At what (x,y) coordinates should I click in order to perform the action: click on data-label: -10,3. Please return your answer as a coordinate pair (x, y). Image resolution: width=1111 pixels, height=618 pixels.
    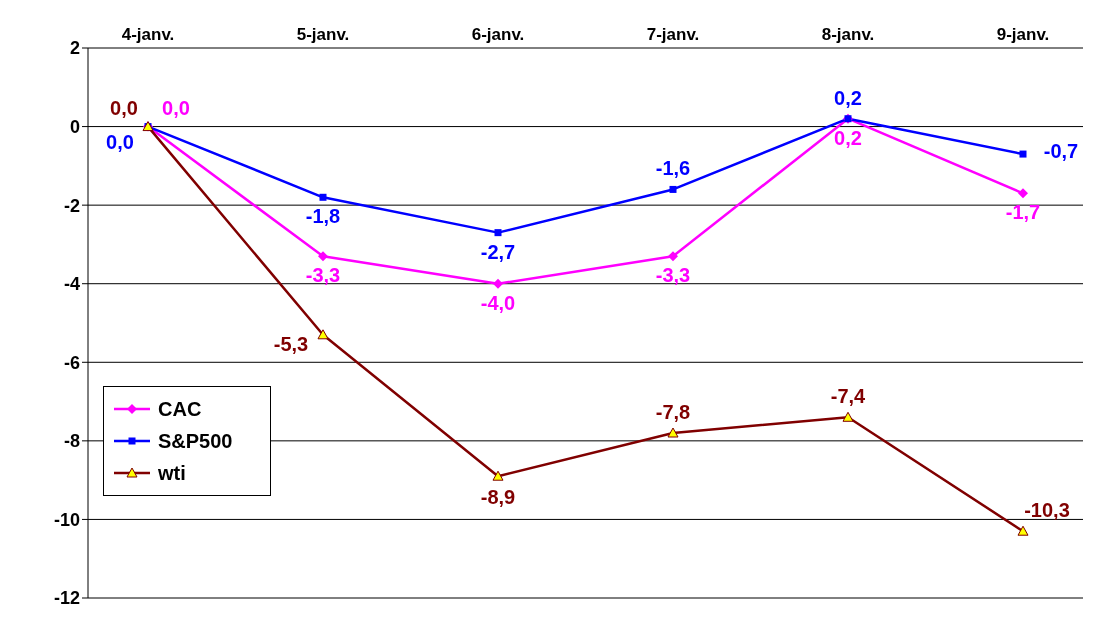
    Looking at the image, I should click on (1047, 510).